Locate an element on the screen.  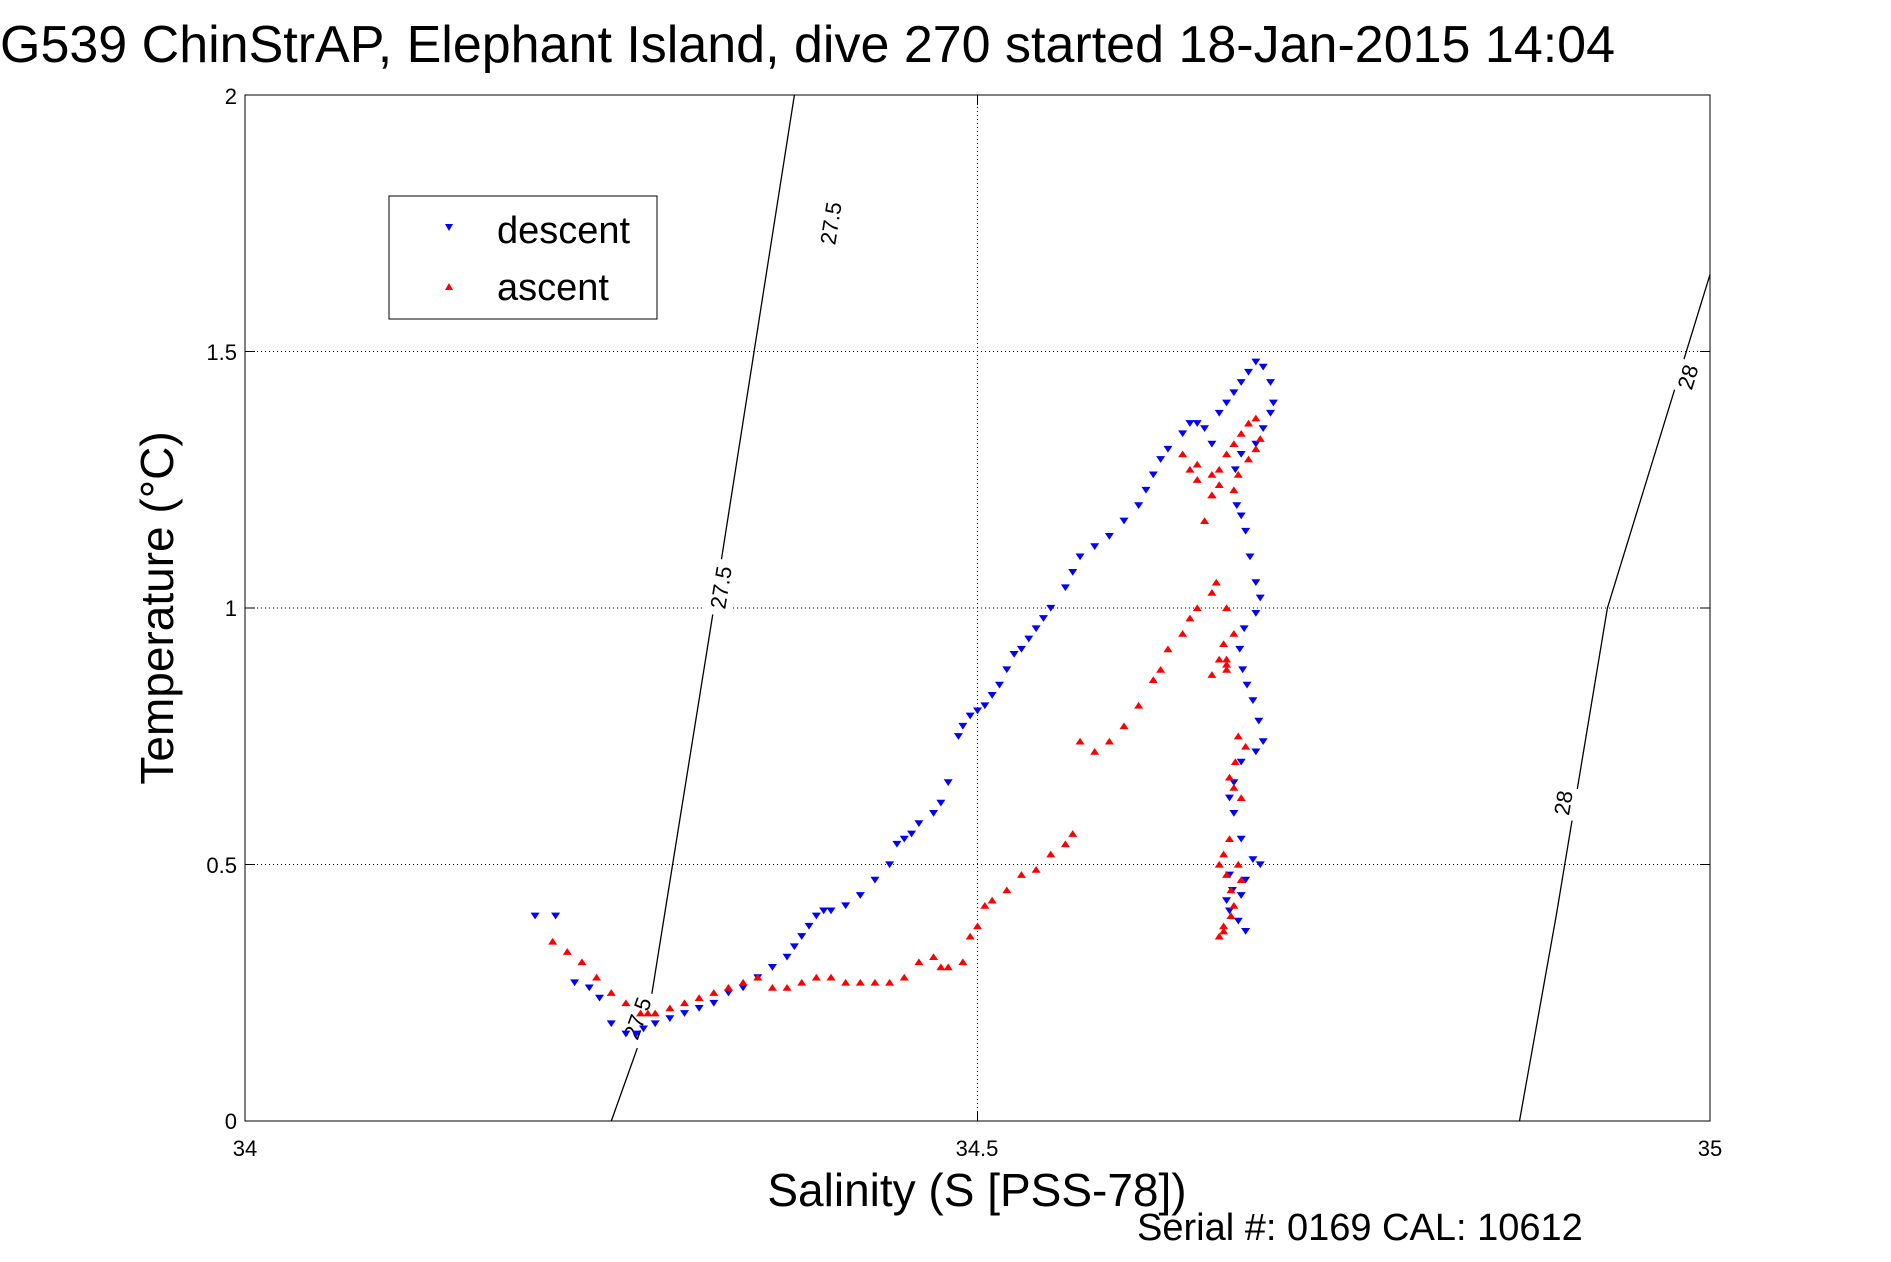
y-tick-label: 2 is located at coordinates (231, 96).